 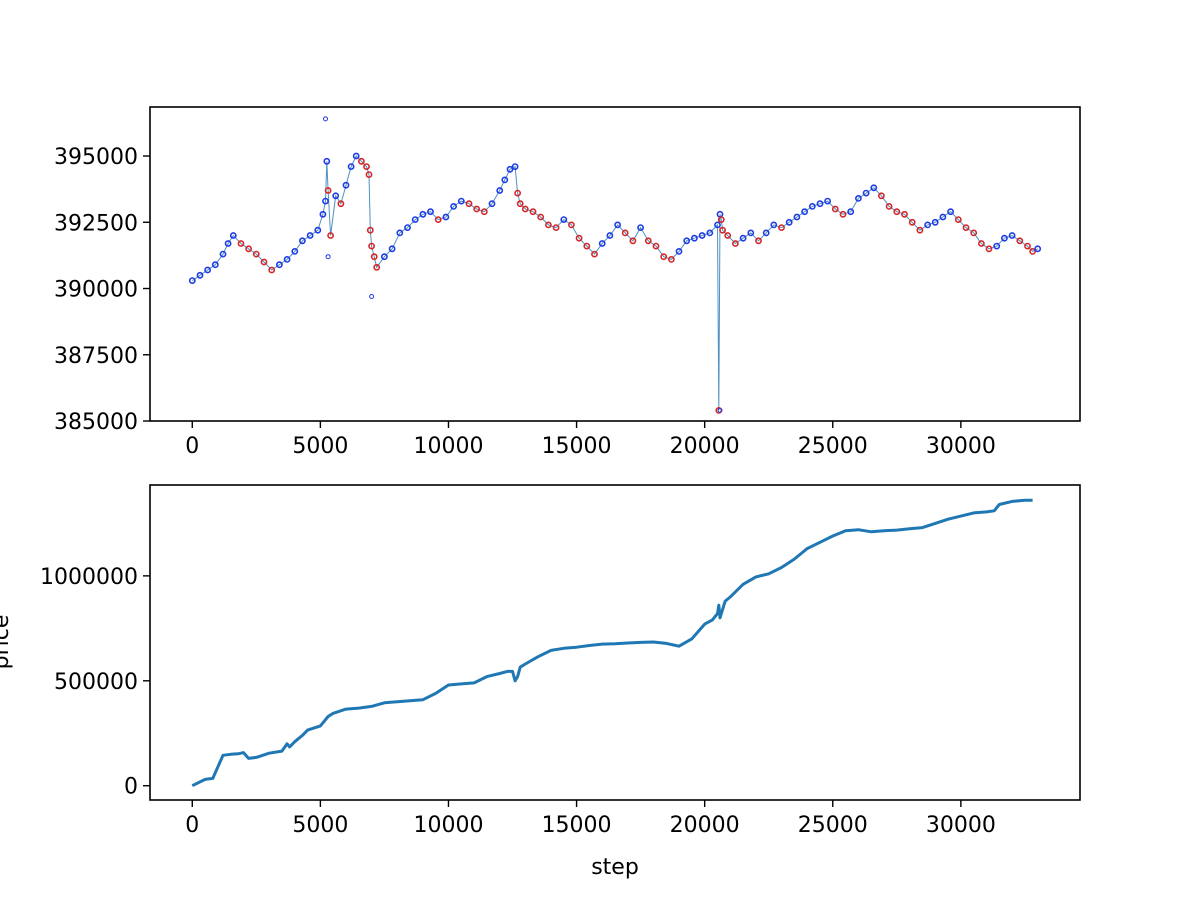 I want to click on x-tick-label: 20000, so click(x=705, y=446).